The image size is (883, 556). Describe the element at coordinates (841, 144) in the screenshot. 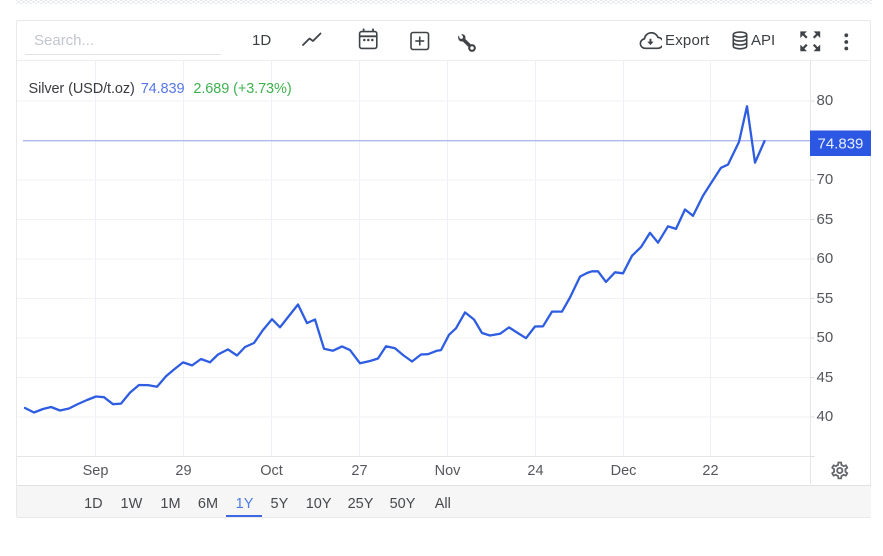

I see `svg-text: 74.839` at that location.